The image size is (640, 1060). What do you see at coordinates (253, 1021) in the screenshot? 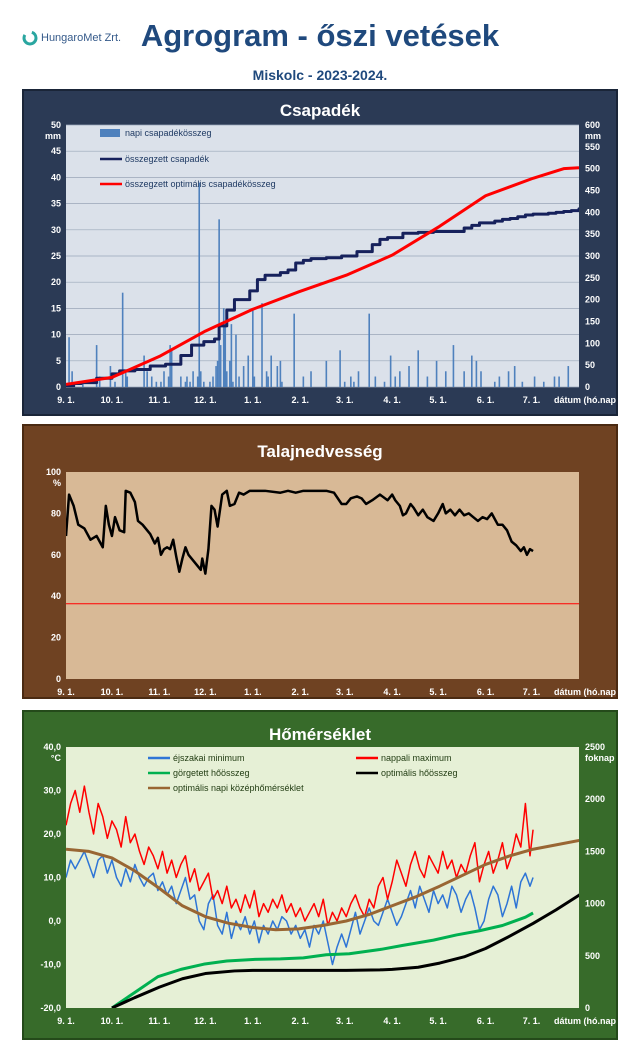
I see `x-tick-label: 1. 1.` at bounding box center [253, 1021].